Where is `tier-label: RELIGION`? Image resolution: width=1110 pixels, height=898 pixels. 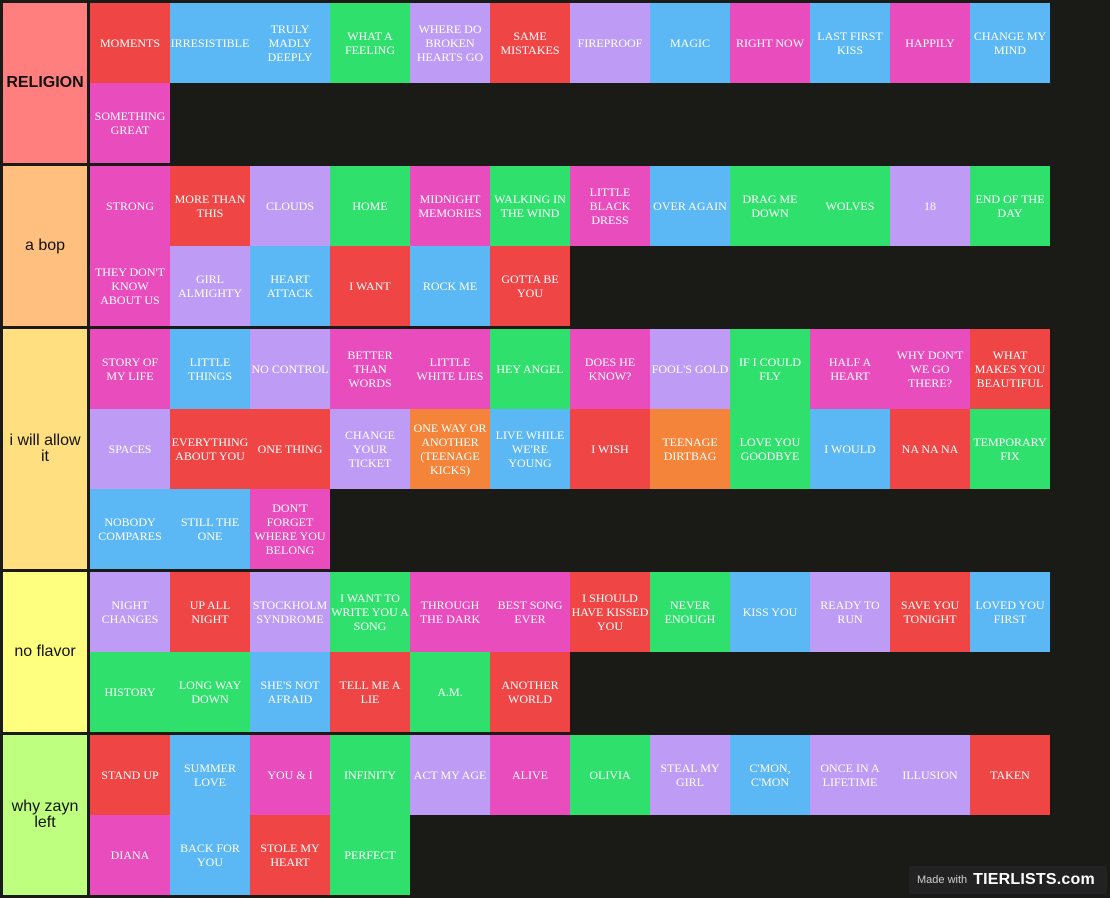 tier-label: RELIGION is located at coordinates (45, 83).